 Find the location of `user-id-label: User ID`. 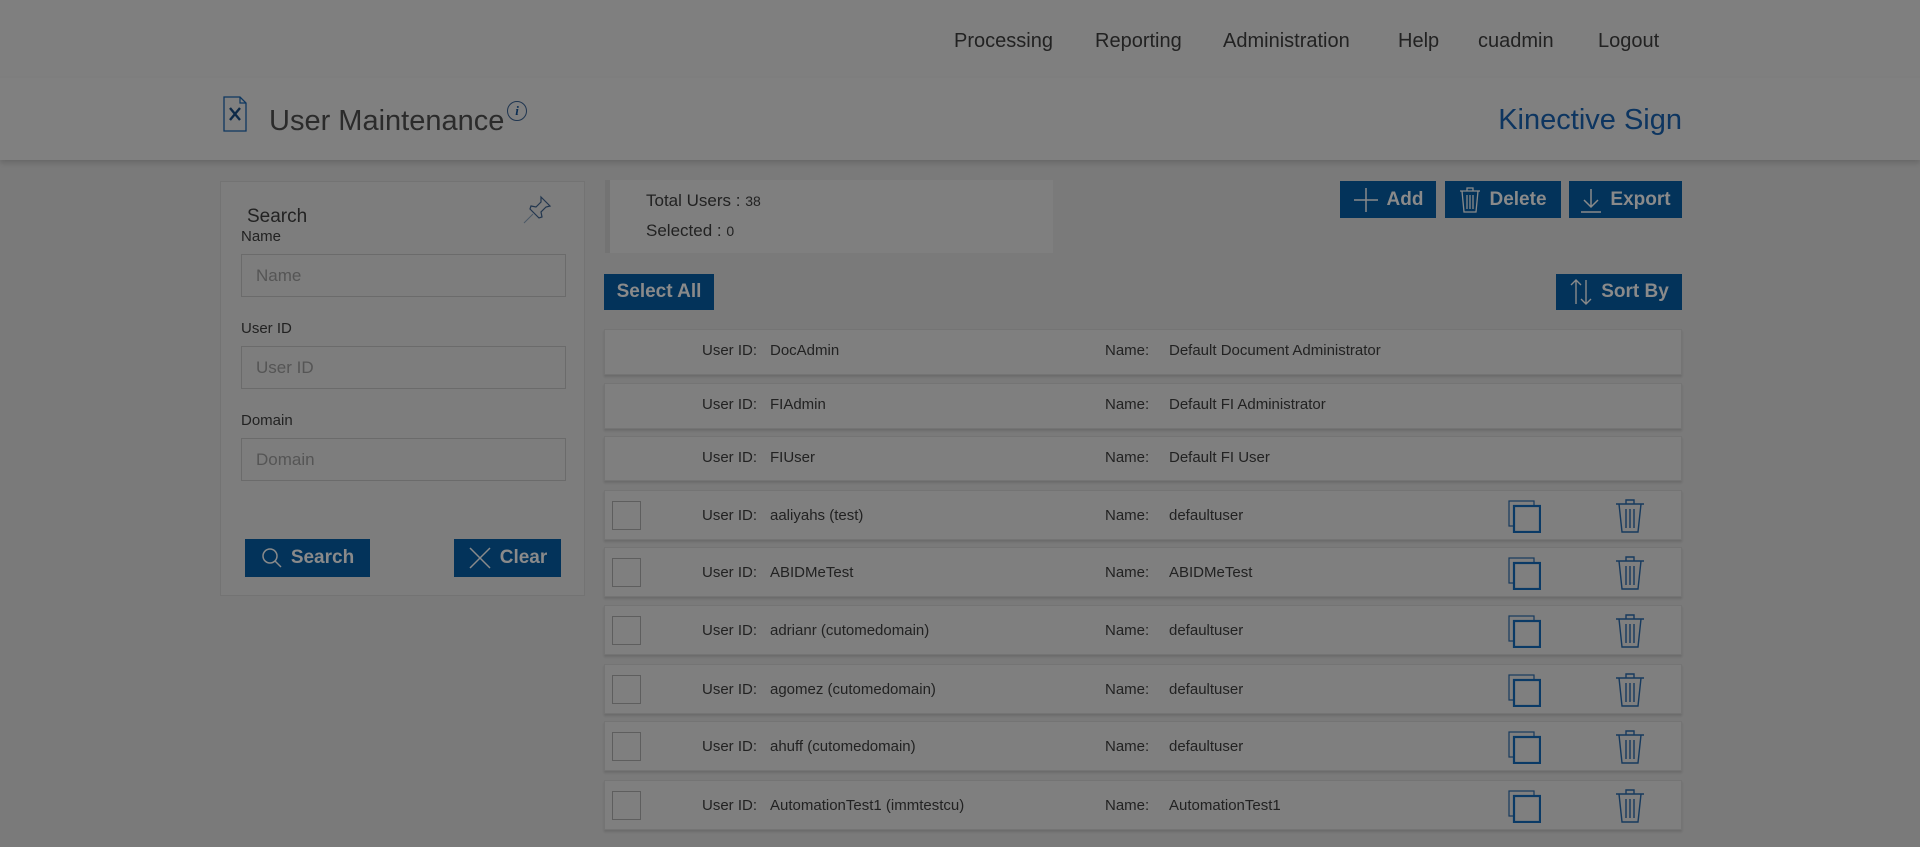

user-id-label: User ID is located at coordinates (266, 328).